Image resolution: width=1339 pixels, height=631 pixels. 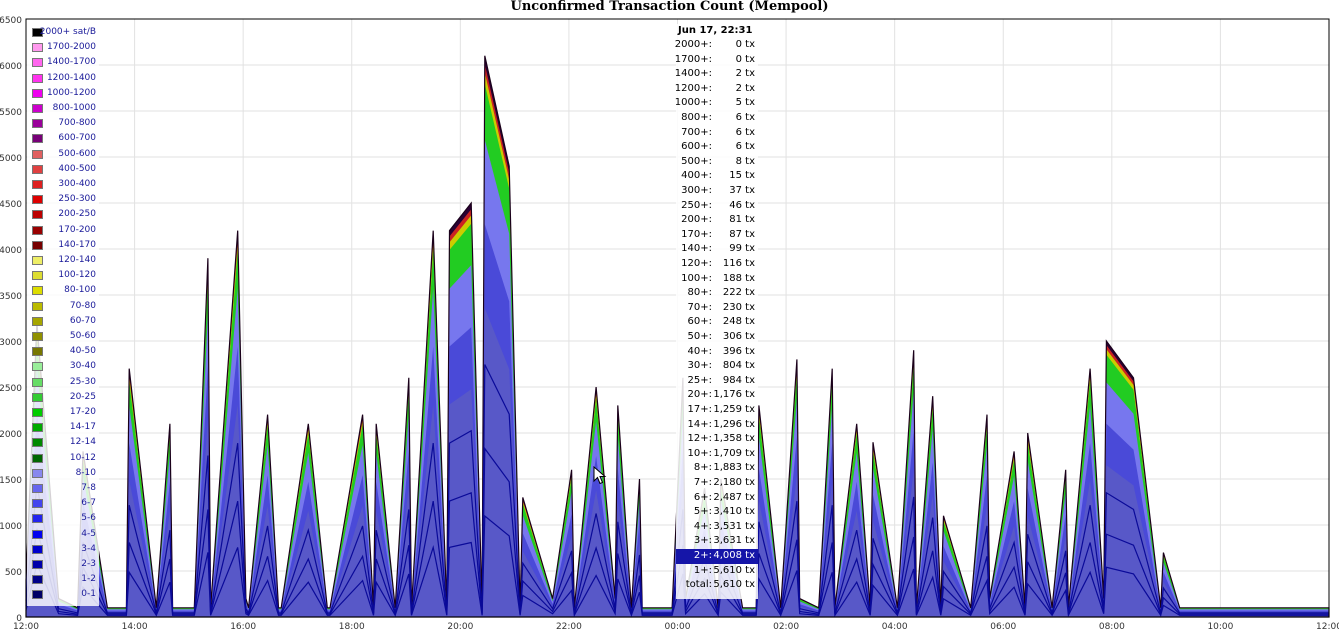 What do you see at coordinates (63, 123) in the screenshot?
I see `legend-item: 700-800` at bounding box center [63, 123].